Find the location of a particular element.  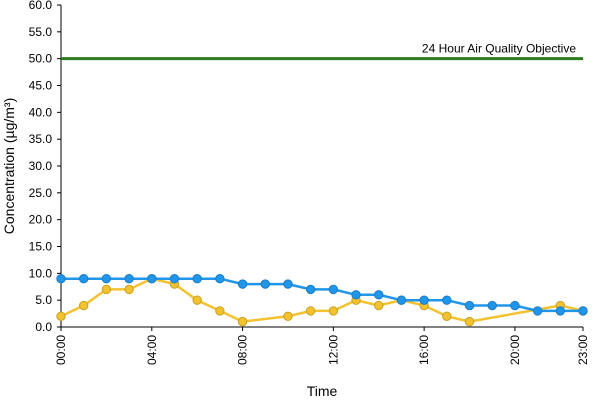

y-tick-label: 20.0 is located at coordinates (41, 220).